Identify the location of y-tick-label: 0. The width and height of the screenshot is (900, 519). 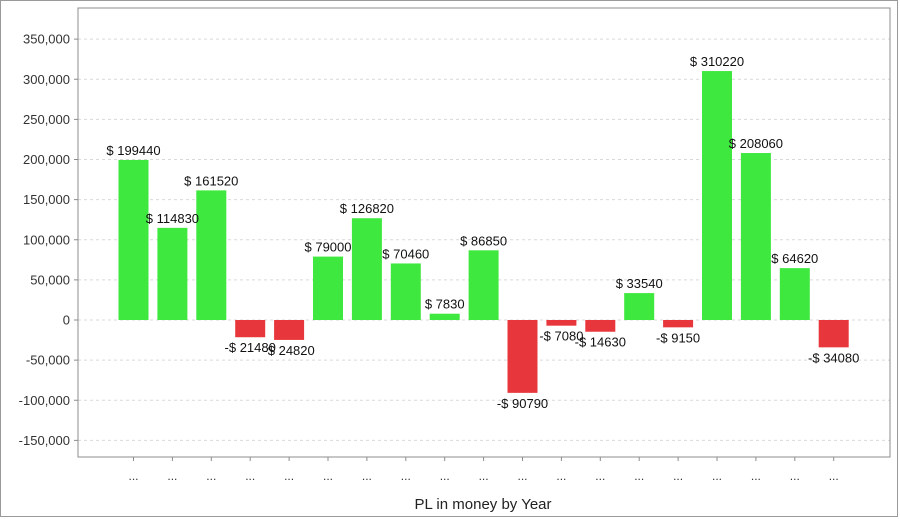
(66, 320).